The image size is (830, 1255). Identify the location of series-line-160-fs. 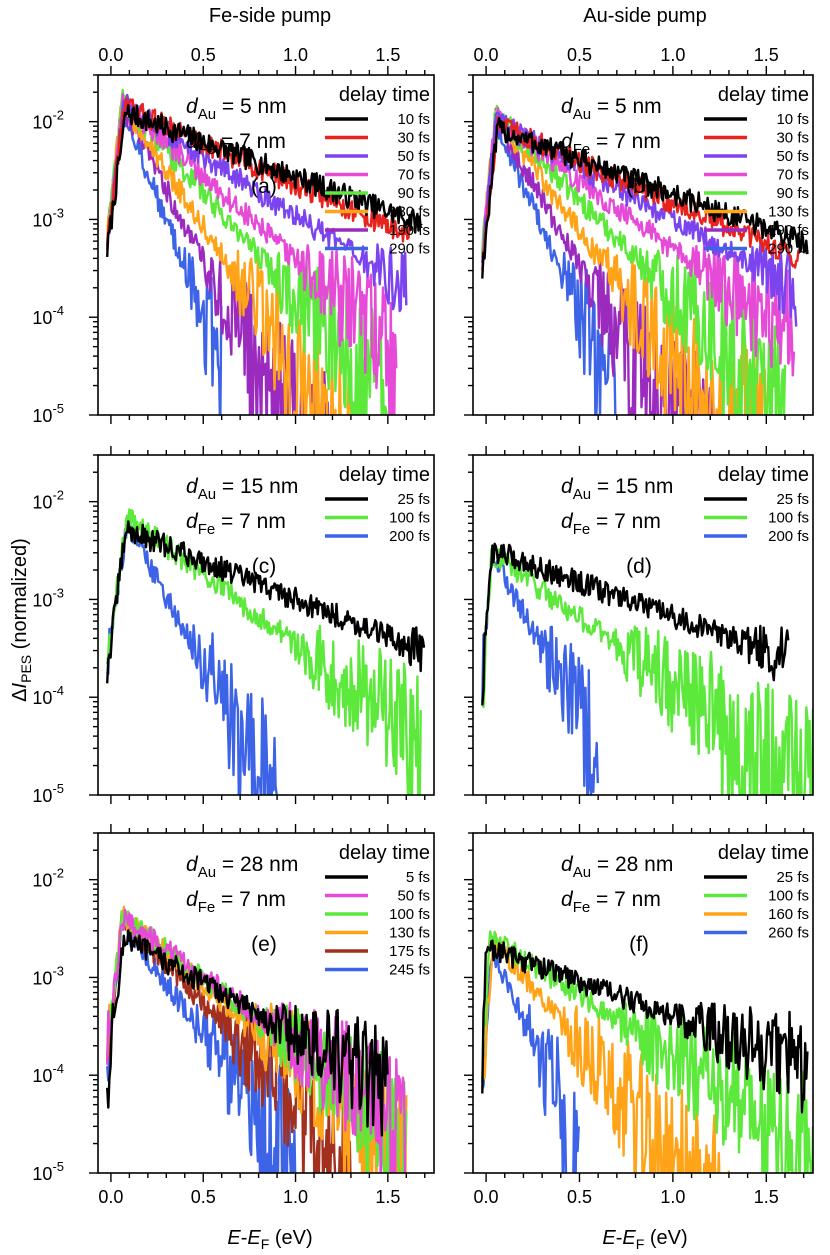
(606, 1052).